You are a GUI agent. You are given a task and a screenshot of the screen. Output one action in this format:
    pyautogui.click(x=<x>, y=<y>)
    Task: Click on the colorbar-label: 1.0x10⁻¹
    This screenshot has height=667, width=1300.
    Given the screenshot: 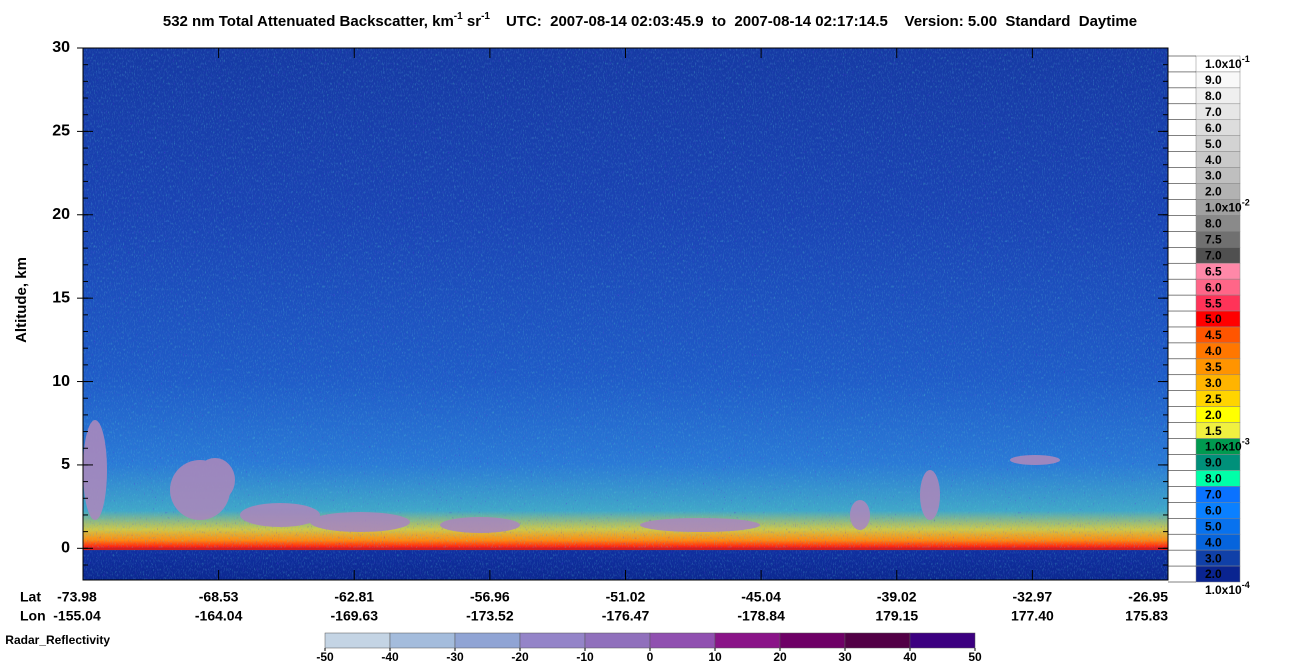 What is the action you would take?
    pyautogui.click(x=1227, y=62)
    